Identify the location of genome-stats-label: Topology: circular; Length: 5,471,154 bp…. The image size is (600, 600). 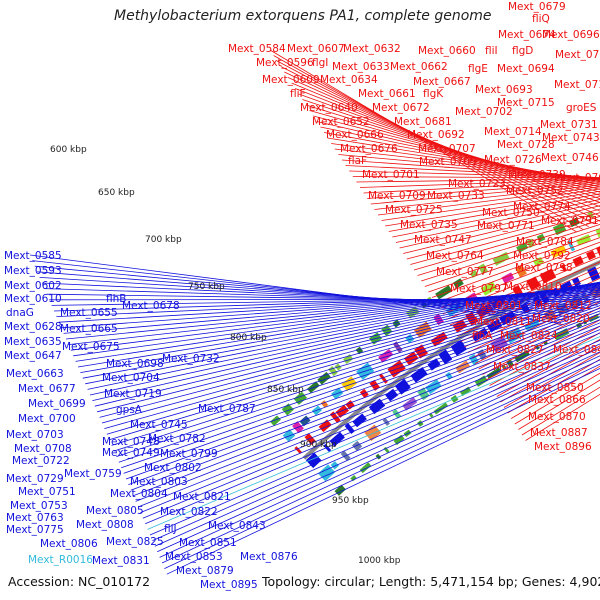
(431, 581).